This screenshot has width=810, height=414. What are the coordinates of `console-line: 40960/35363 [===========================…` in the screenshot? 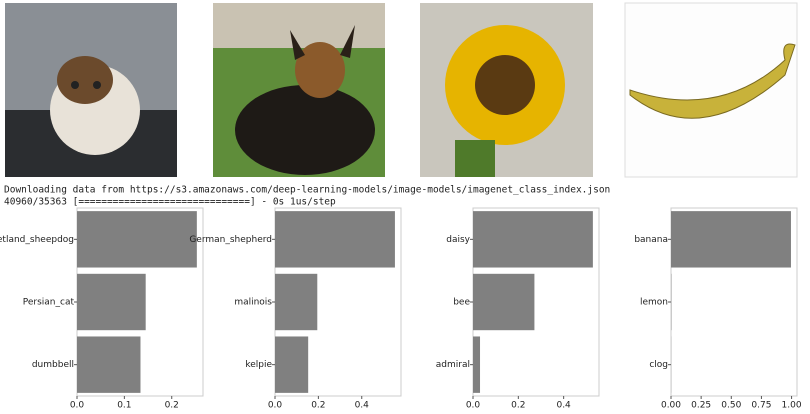 It's located at (170, 202).